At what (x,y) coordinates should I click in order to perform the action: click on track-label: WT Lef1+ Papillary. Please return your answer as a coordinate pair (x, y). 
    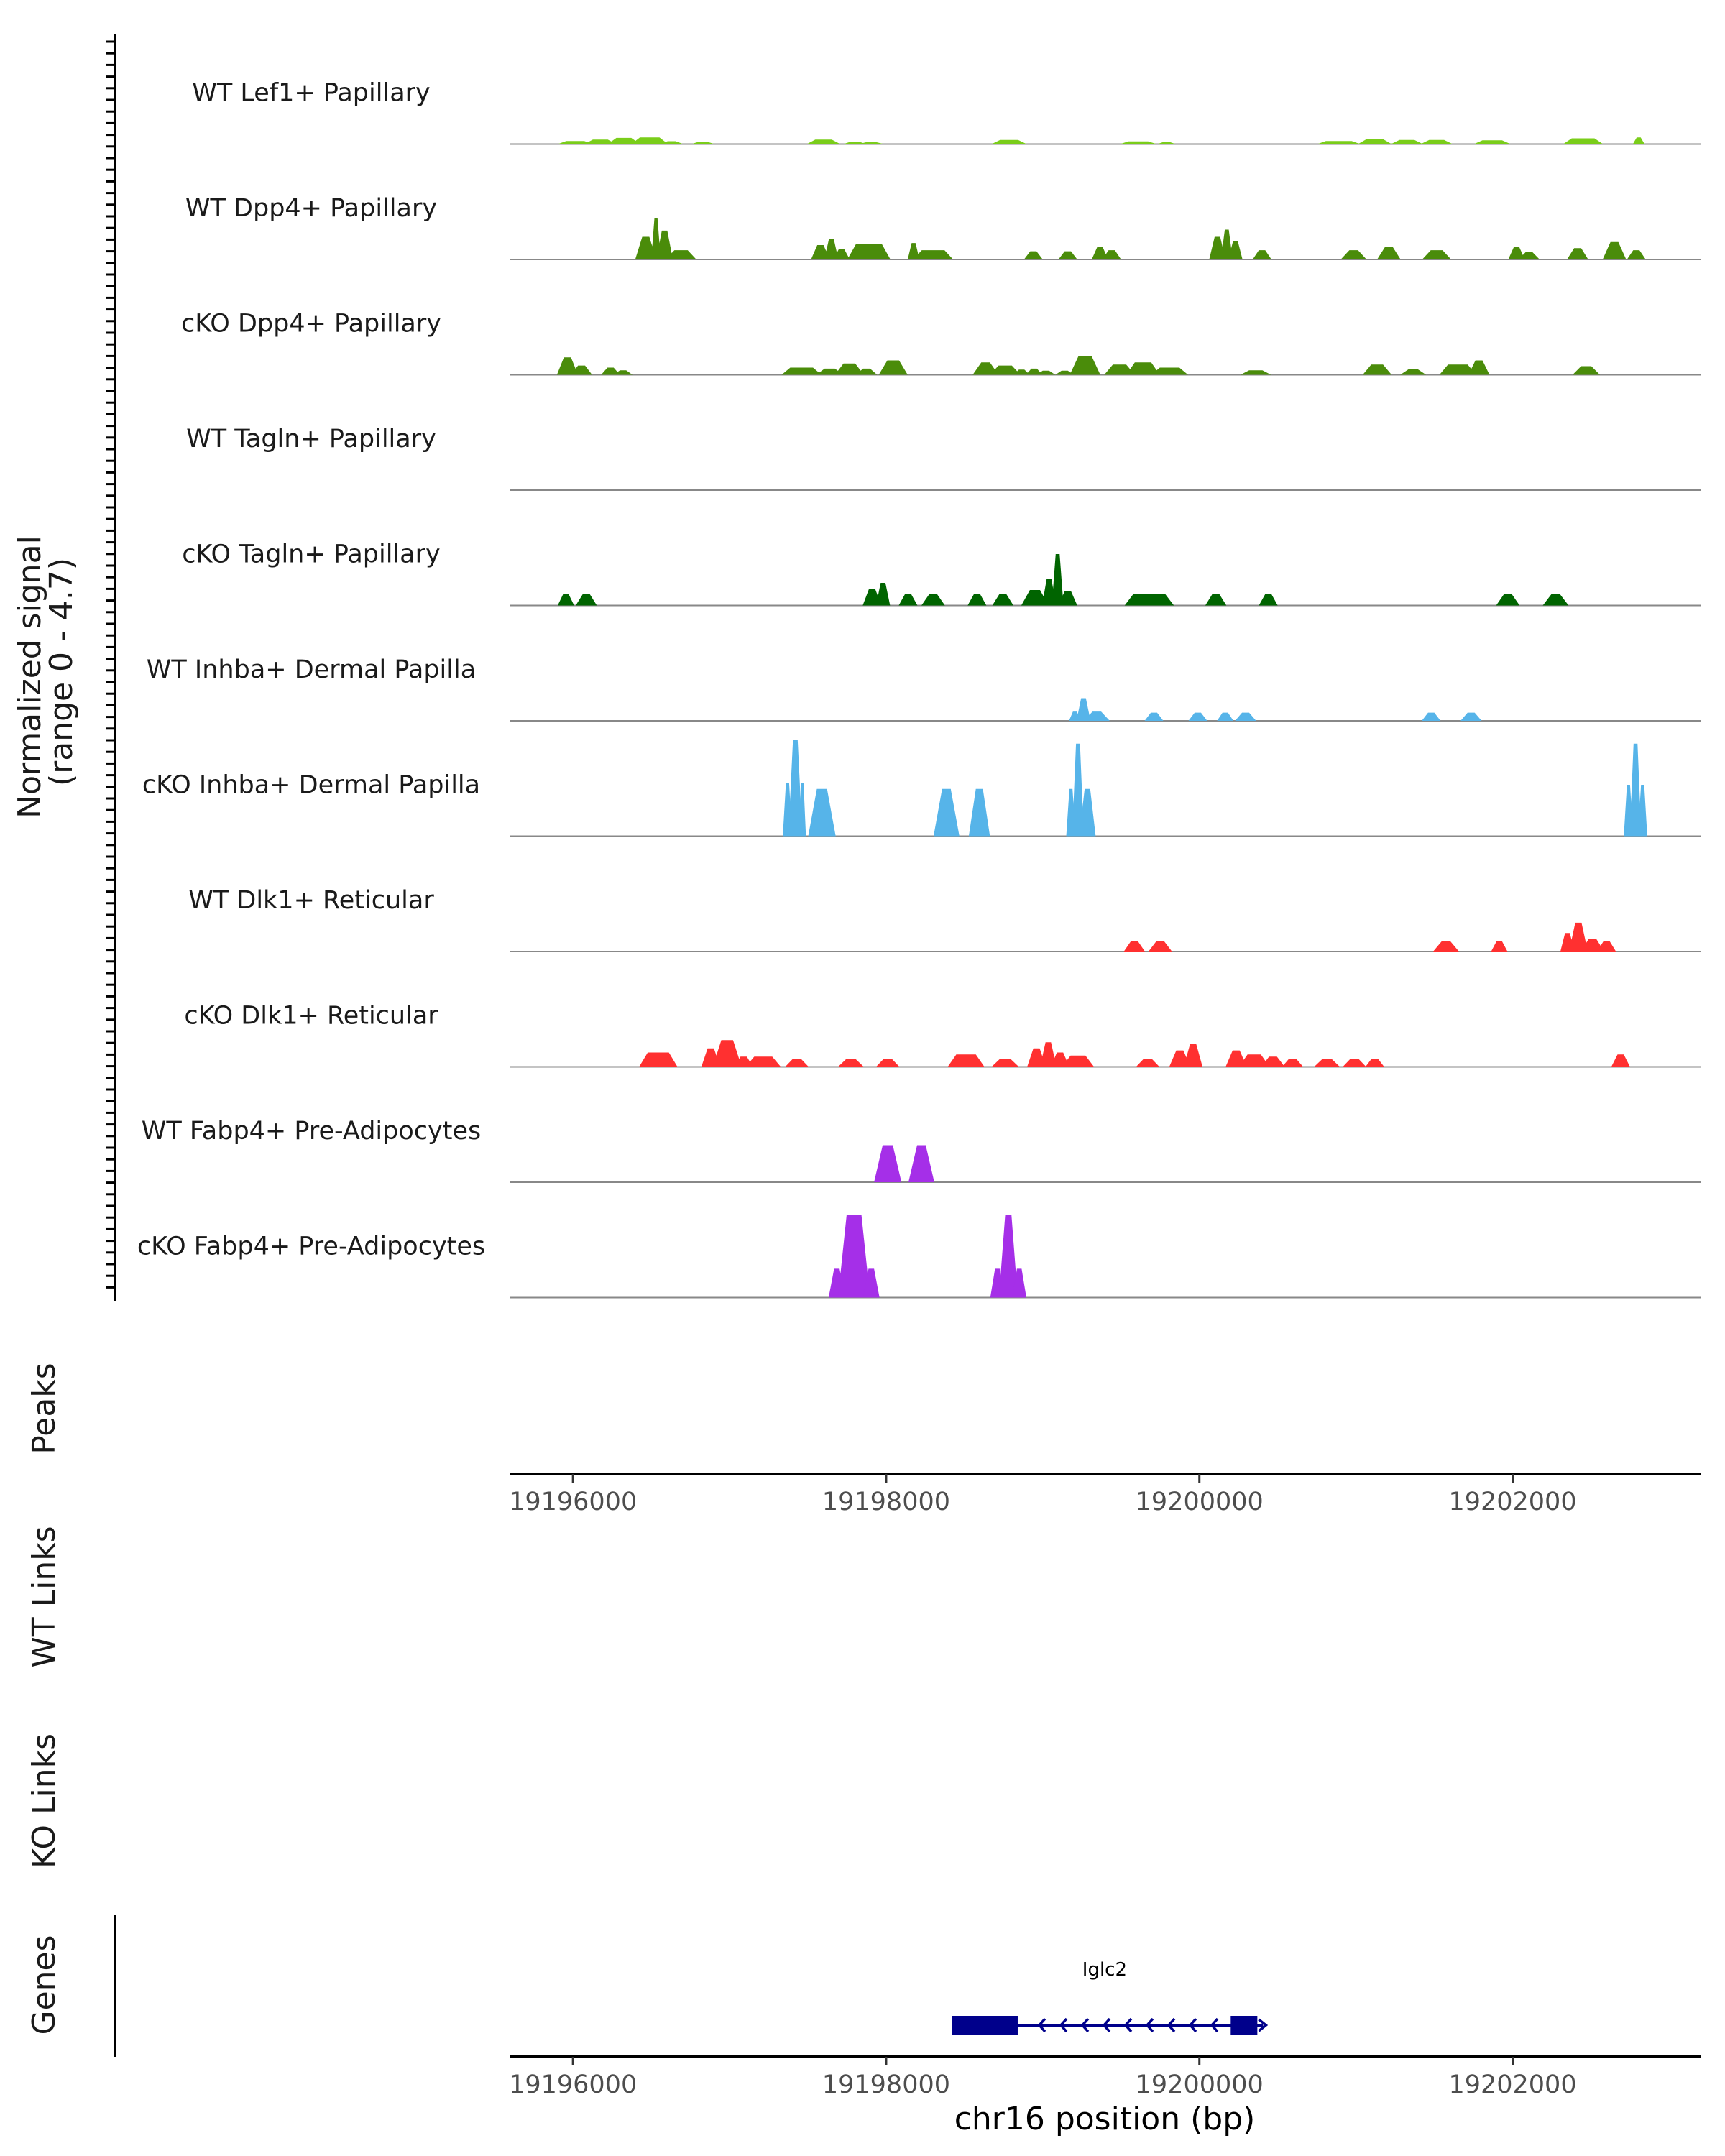
    Looking at the image, I should click on (311, 93).